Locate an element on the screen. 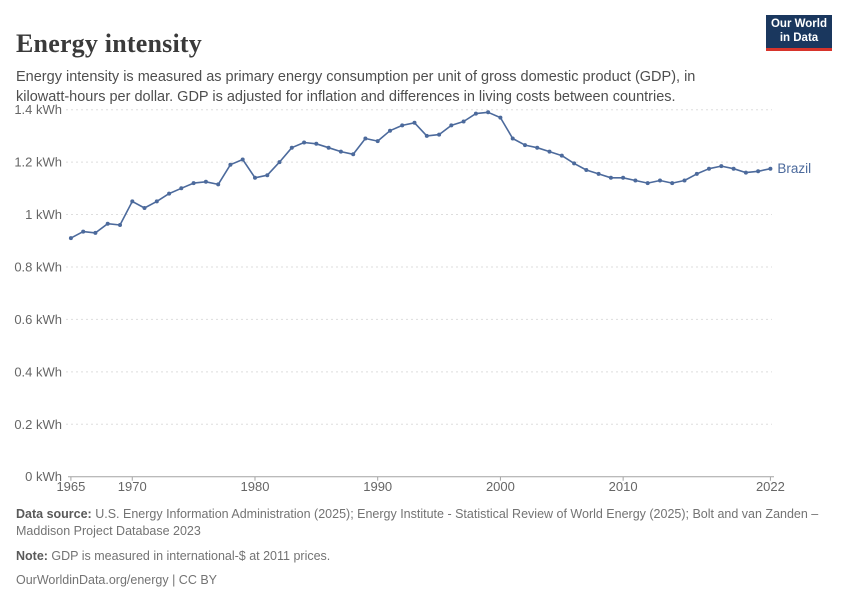 Image resolution: width=850 pixels, height=600 pixels. x-axis-tick-label: 1980 is located at coordinates (255, 486).